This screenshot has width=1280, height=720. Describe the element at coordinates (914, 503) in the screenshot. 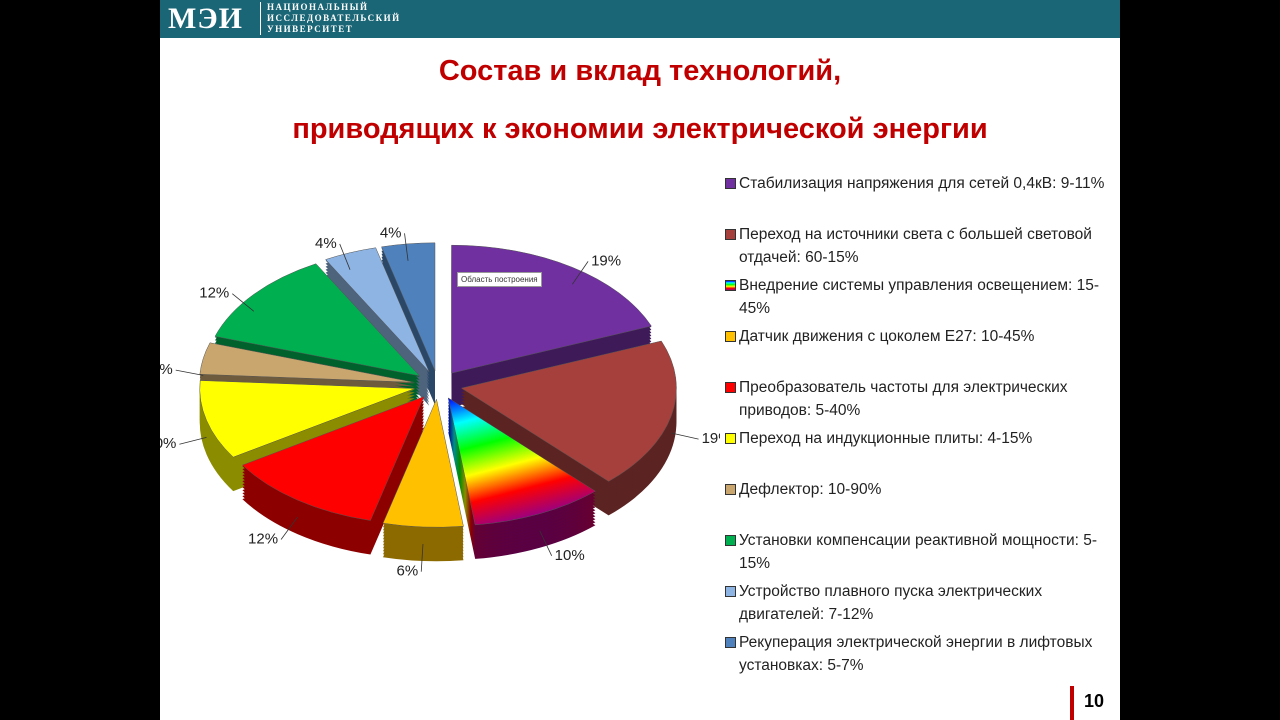

I see `legend-entry: Дефлектор: 10-90%` at that location.